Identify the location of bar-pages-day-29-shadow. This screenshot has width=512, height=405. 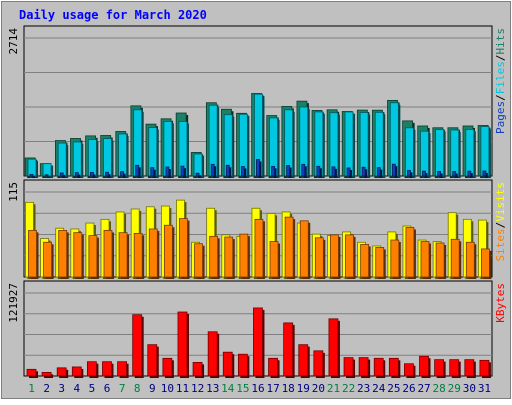
(456, 175).